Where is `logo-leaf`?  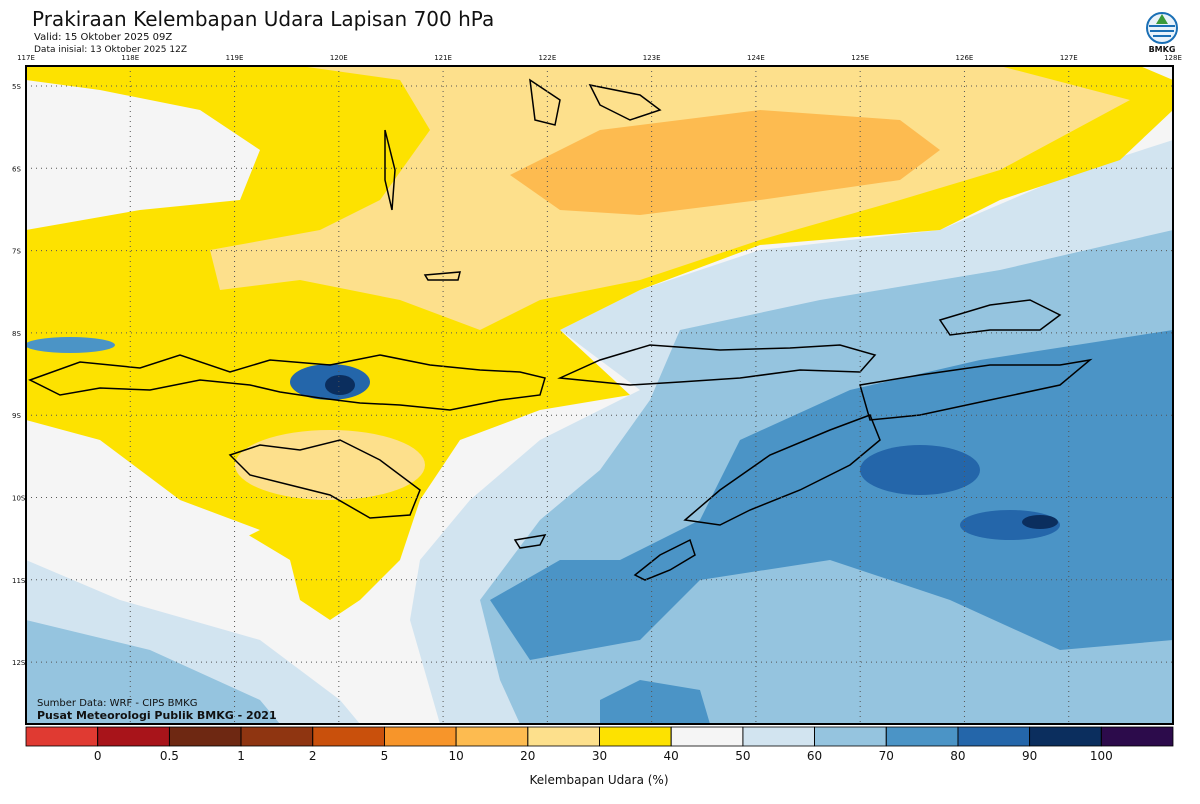 logo-leaf is located at coordinates (1162, 19).